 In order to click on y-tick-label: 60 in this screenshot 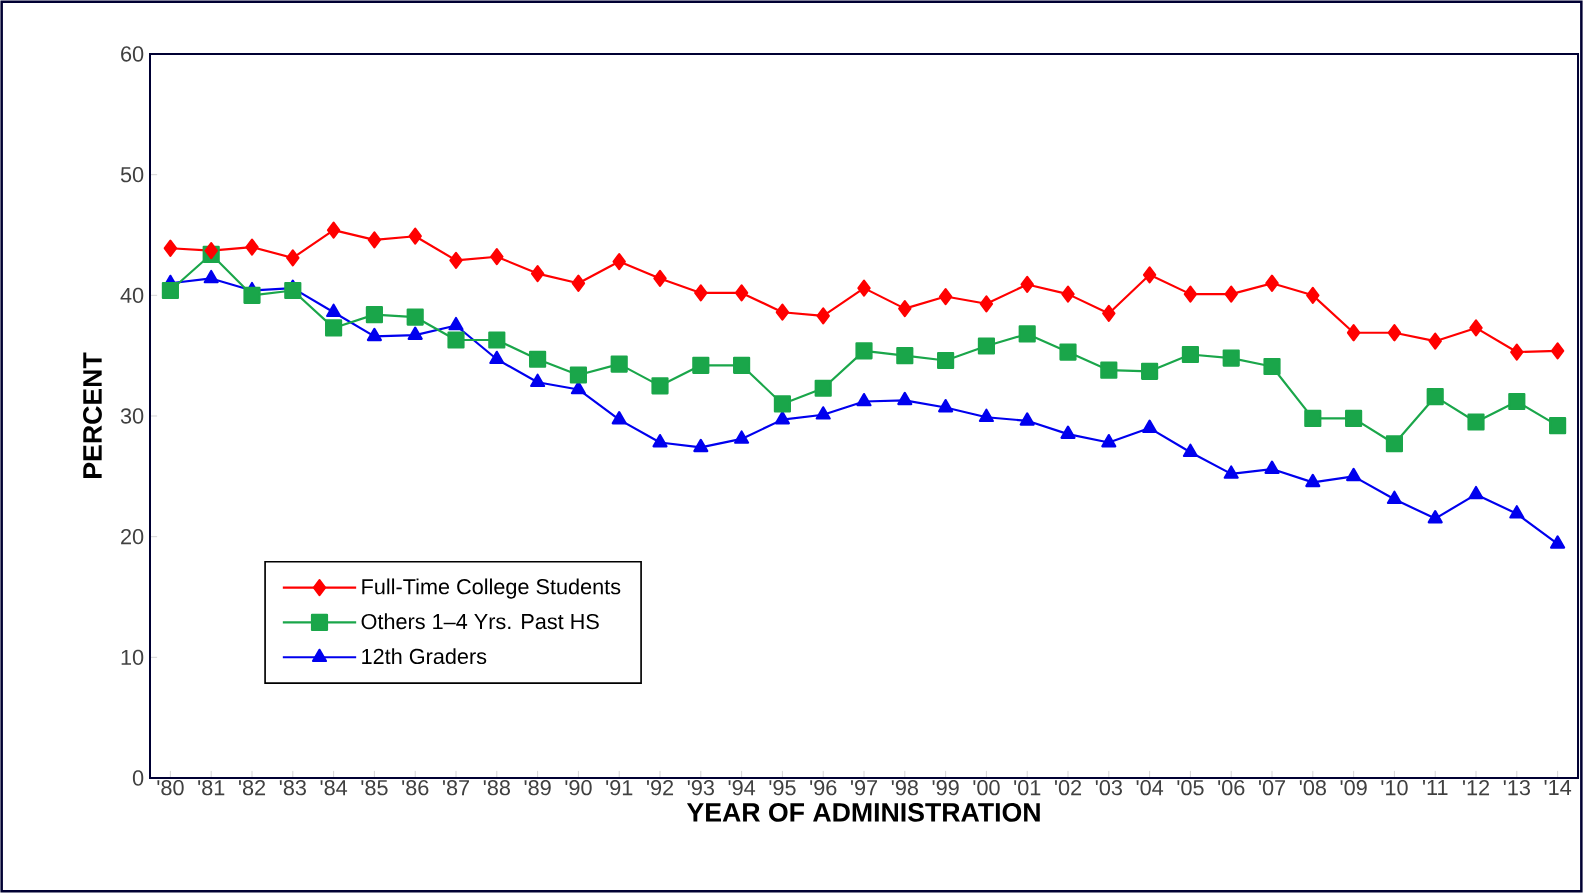, I will do `click(132, 54)`.